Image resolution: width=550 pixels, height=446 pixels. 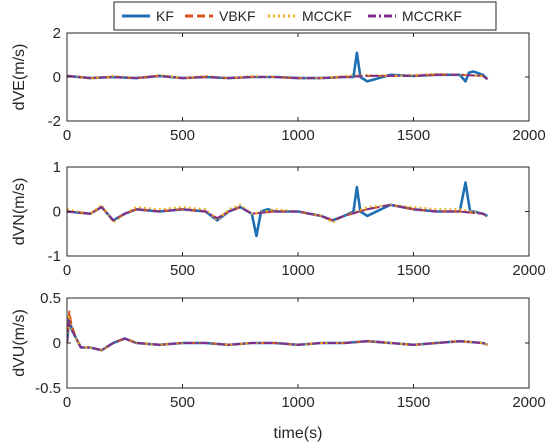 I want to click on y-axis-label: dVE(m/s), so click(x=19, y=77).